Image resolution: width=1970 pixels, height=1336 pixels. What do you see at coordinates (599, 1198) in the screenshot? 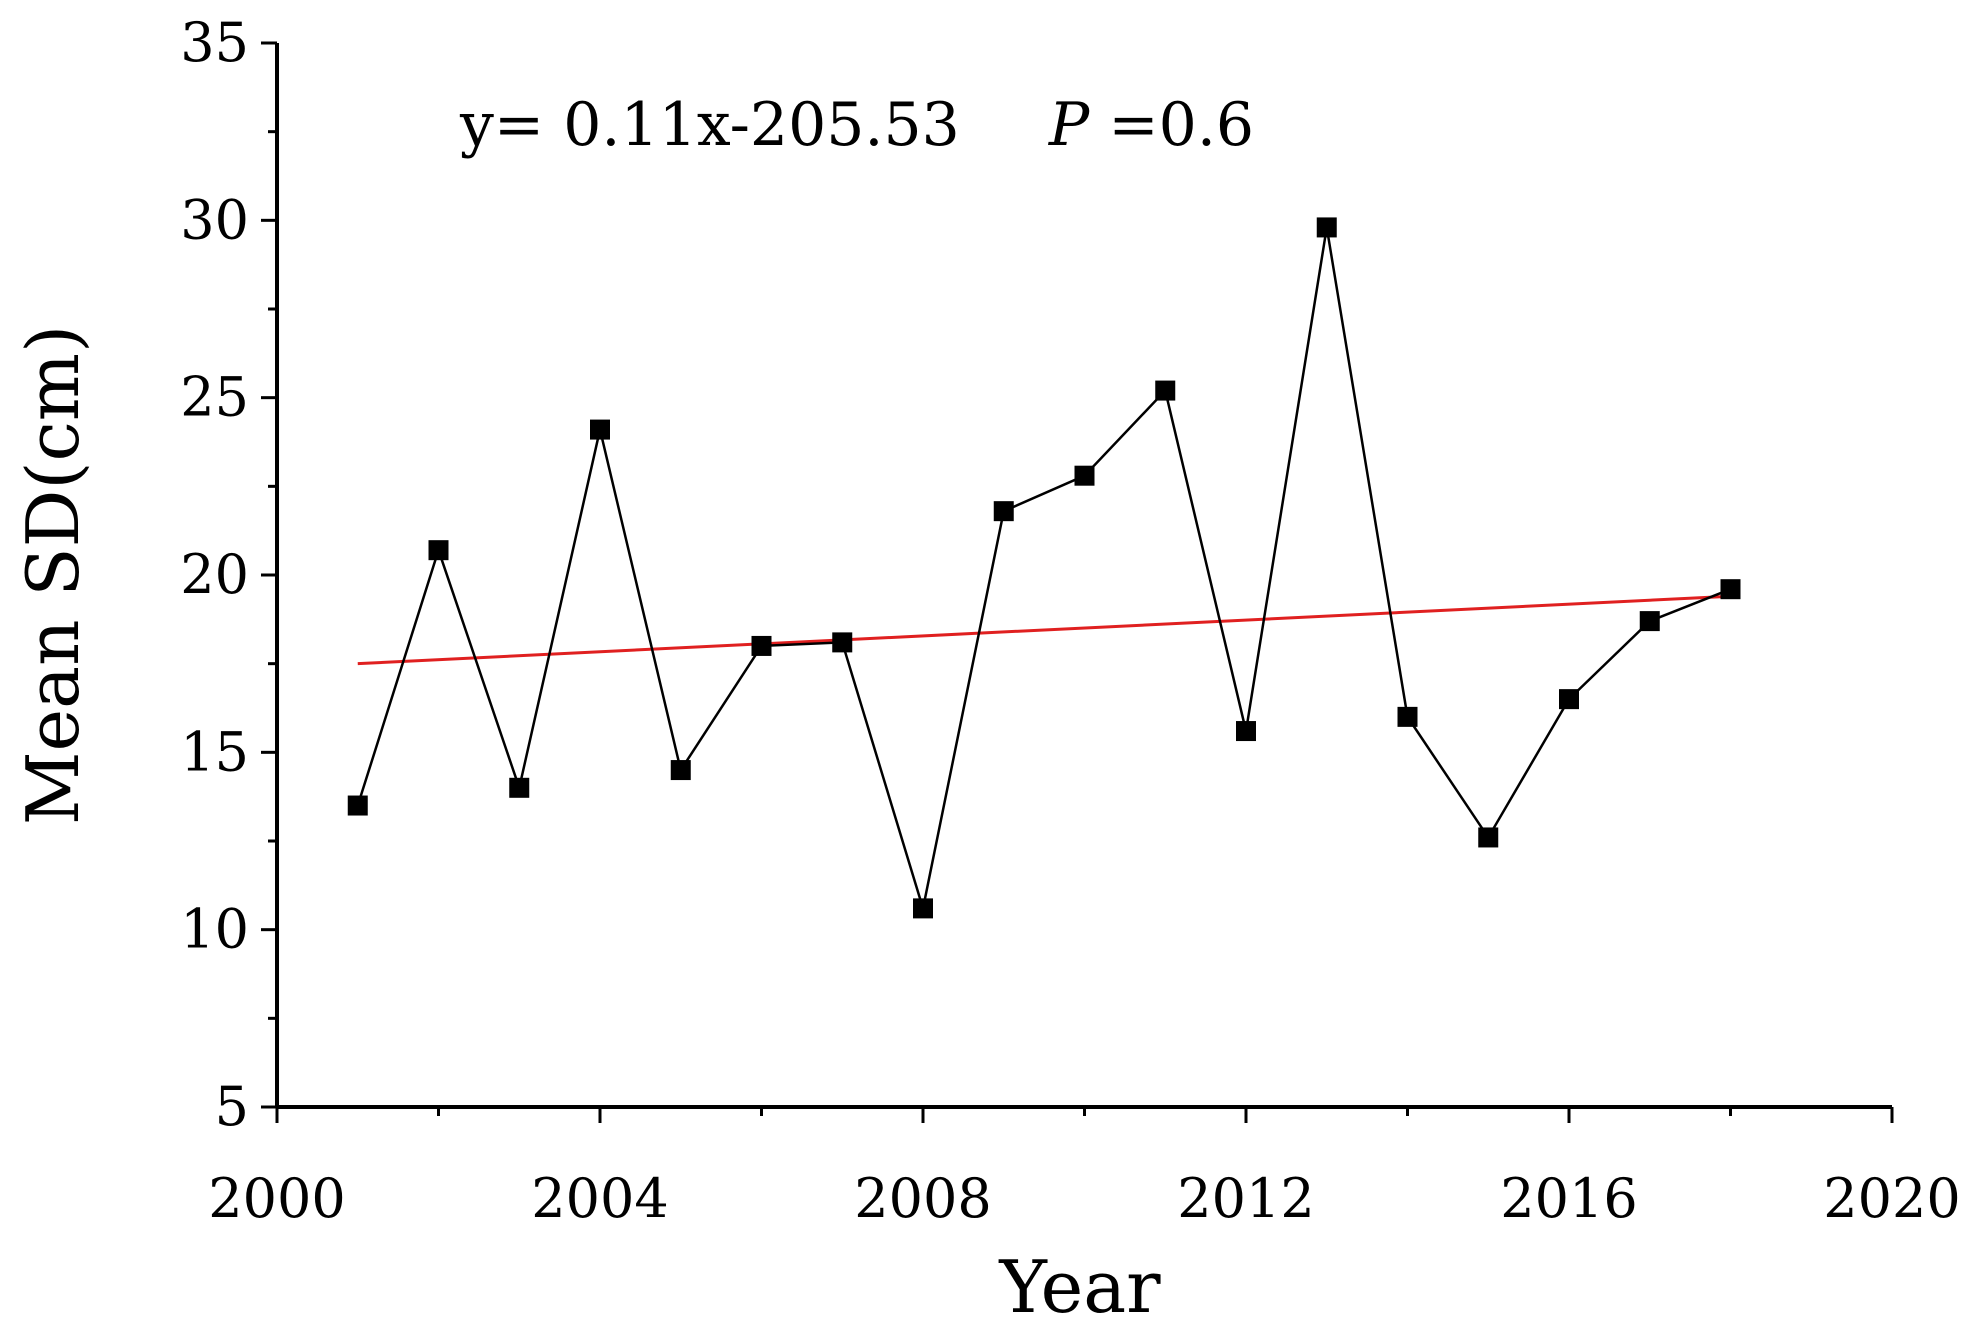
I see `x-tick-label: 2004` at bounding box center [599, 1198].